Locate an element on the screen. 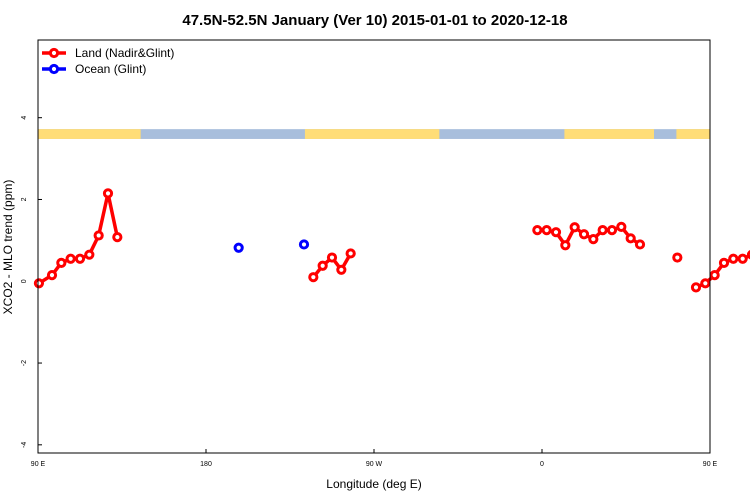 The image size is (750, 500). y-tick-labels: -4 -2 0 2 4 is located at coordinates (24, 282).